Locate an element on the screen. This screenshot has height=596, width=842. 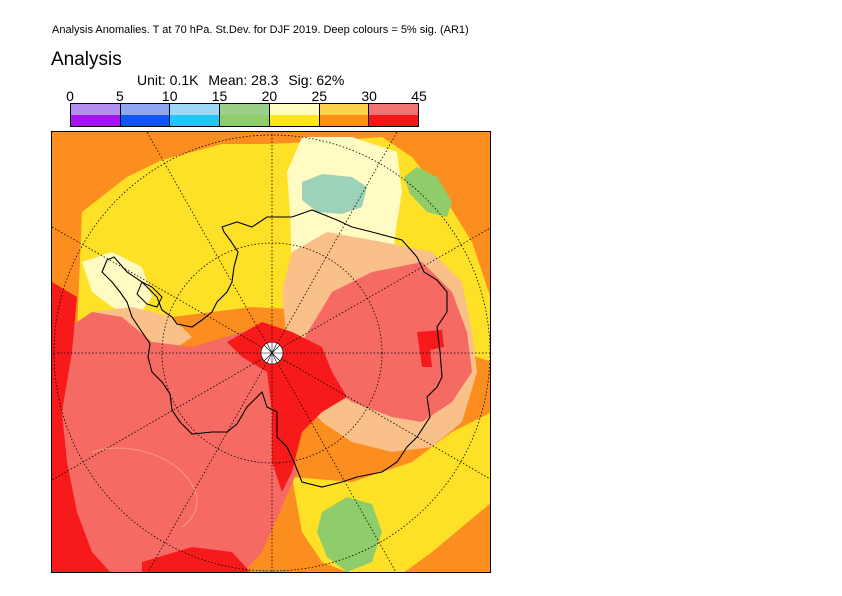
colorbar-tick-label: 10 is located at coordinates (169, 96).